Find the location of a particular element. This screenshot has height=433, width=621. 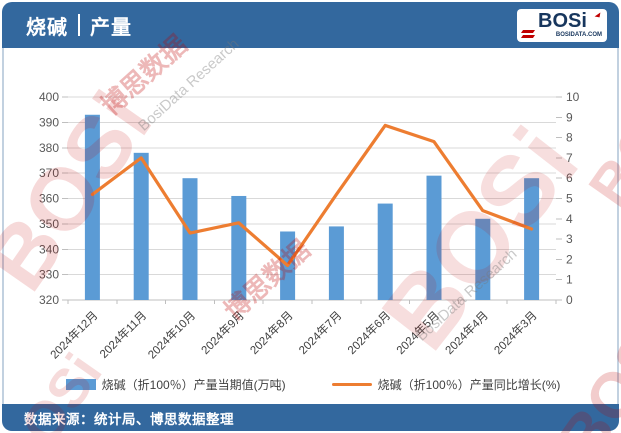

y-axis-label-right: 5 is located at coordinates (569, 199).